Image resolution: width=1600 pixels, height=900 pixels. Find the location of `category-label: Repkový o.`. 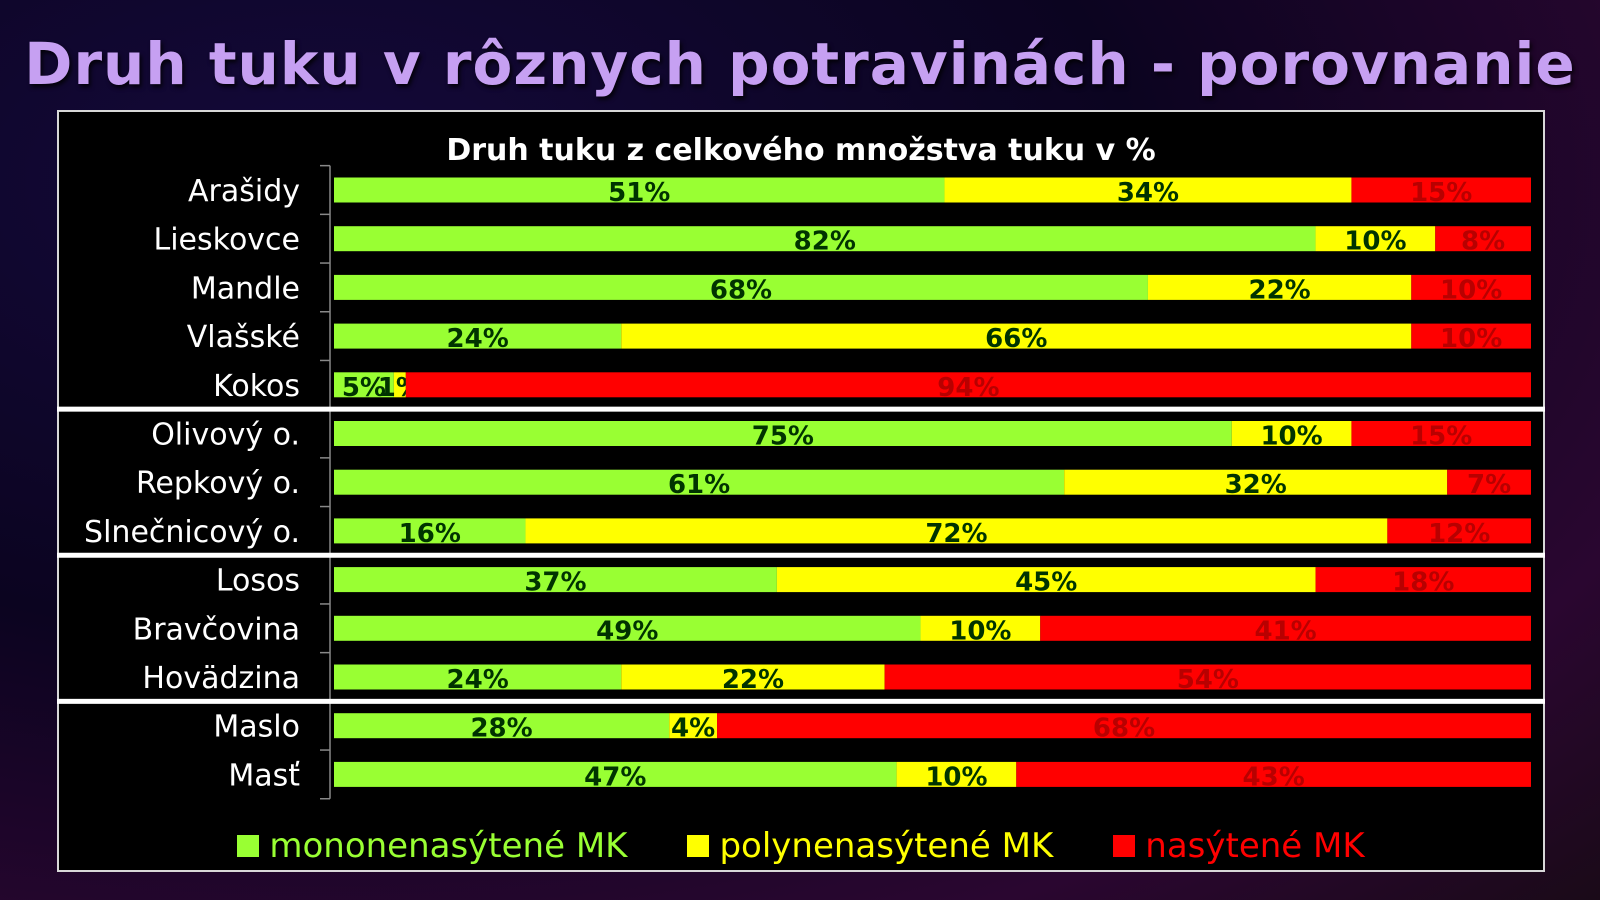

category-label: Repkový o. is located at coordinates (218, 483).